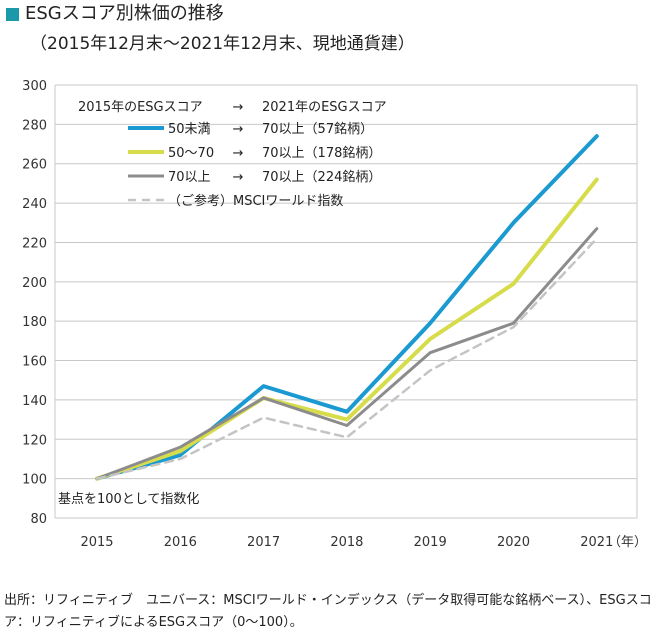 Image resolution: width=662 pixels, height=635 pixels. What do you see at coordinates (34, 283) in the screenshot?
I see `y-tick-label: 200` at bounding box center [34, 283].